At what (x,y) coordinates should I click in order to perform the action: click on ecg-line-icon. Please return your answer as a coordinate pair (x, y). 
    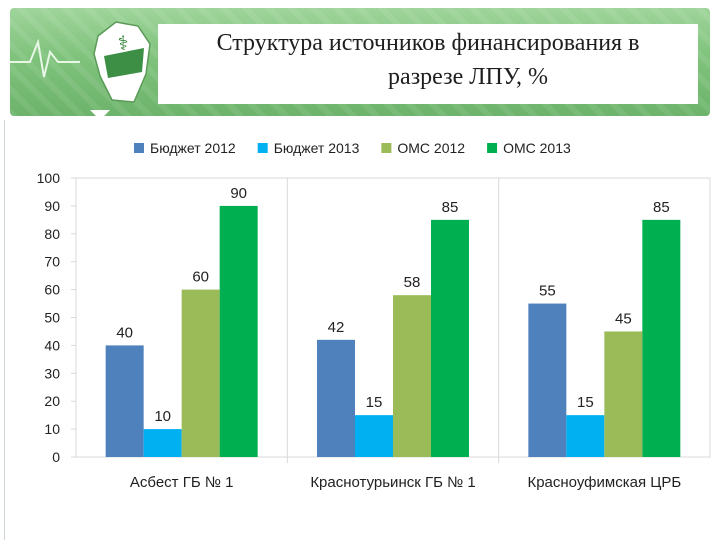
    Looking at the image, I should click on (45, 58).